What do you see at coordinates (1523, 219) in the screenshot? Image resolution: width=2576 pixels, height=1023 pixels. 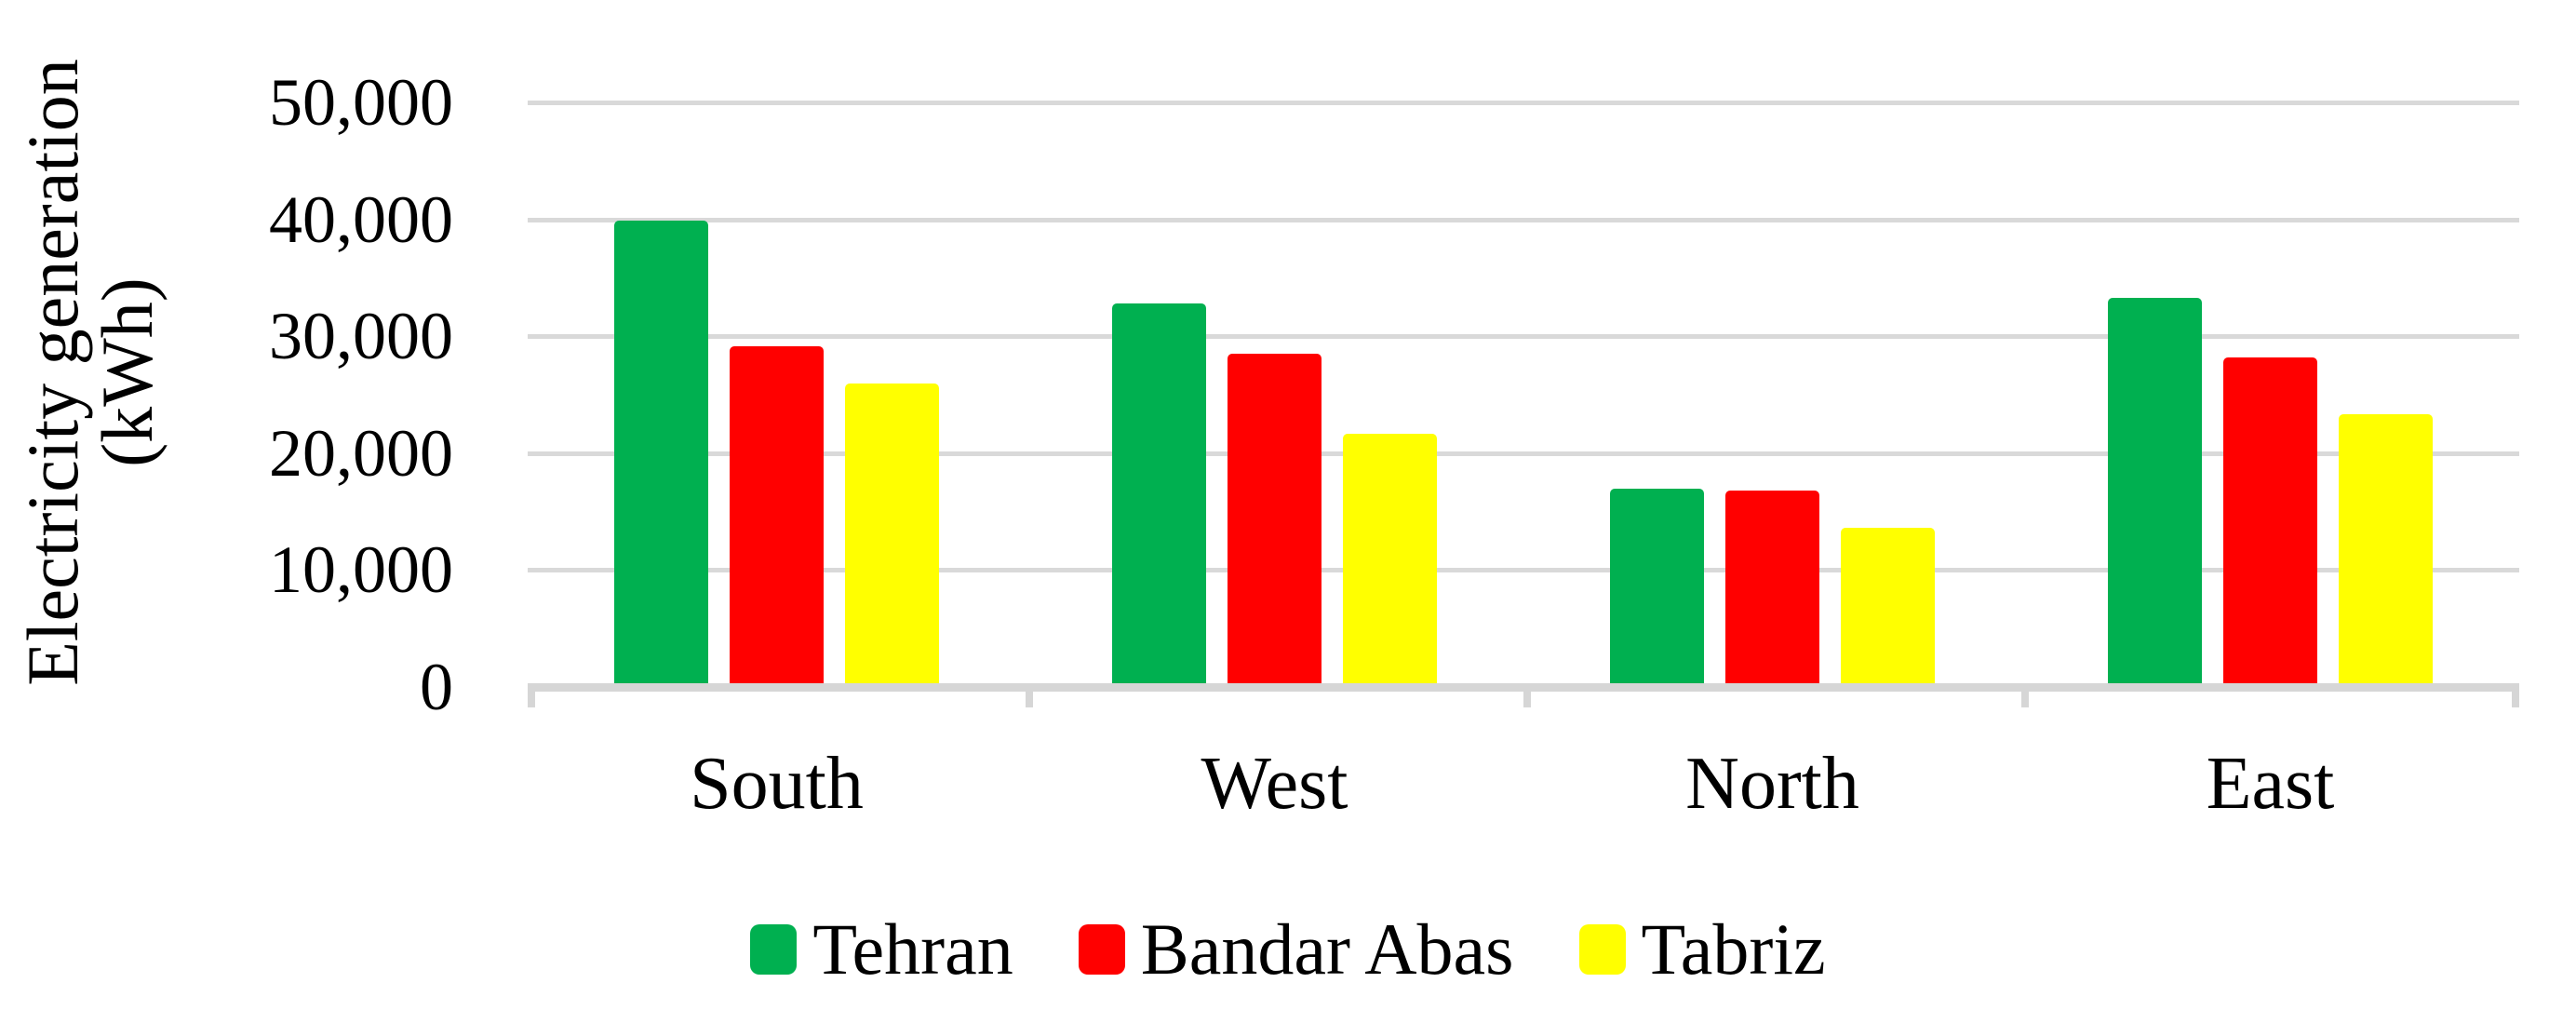 I see `gridline-40,000` at bounding box center [1523, 219].